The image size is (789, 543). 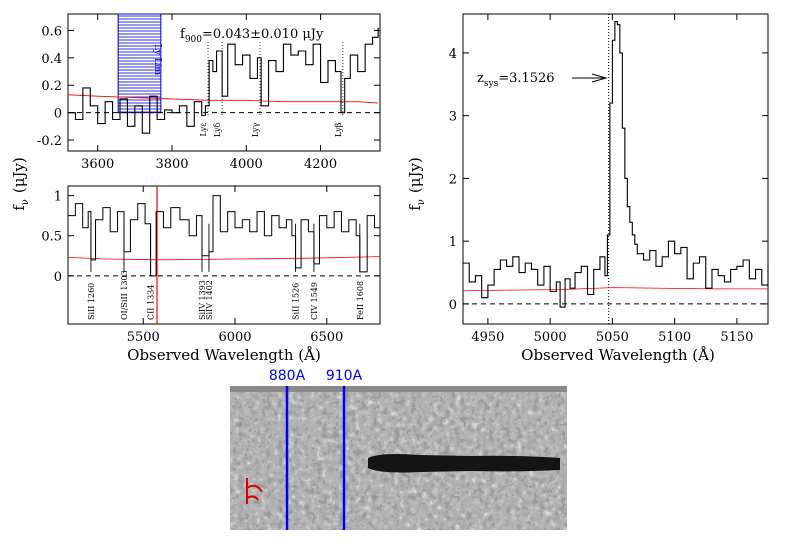 I want to click on panel-b-line-label: SiII 1260, so click(x=91, y=301).